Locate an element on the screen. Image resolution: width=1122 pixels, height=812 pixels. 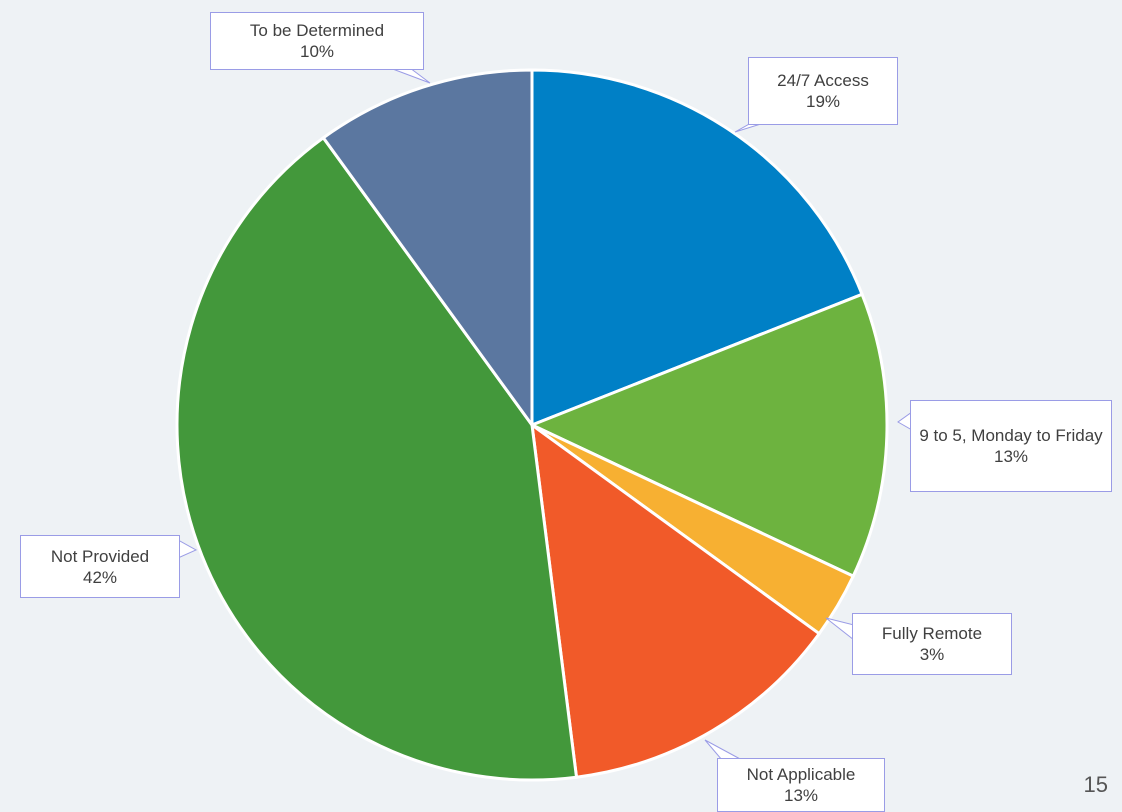
data-label: 24/7 Access 19% is located at coordinates (823, 91).